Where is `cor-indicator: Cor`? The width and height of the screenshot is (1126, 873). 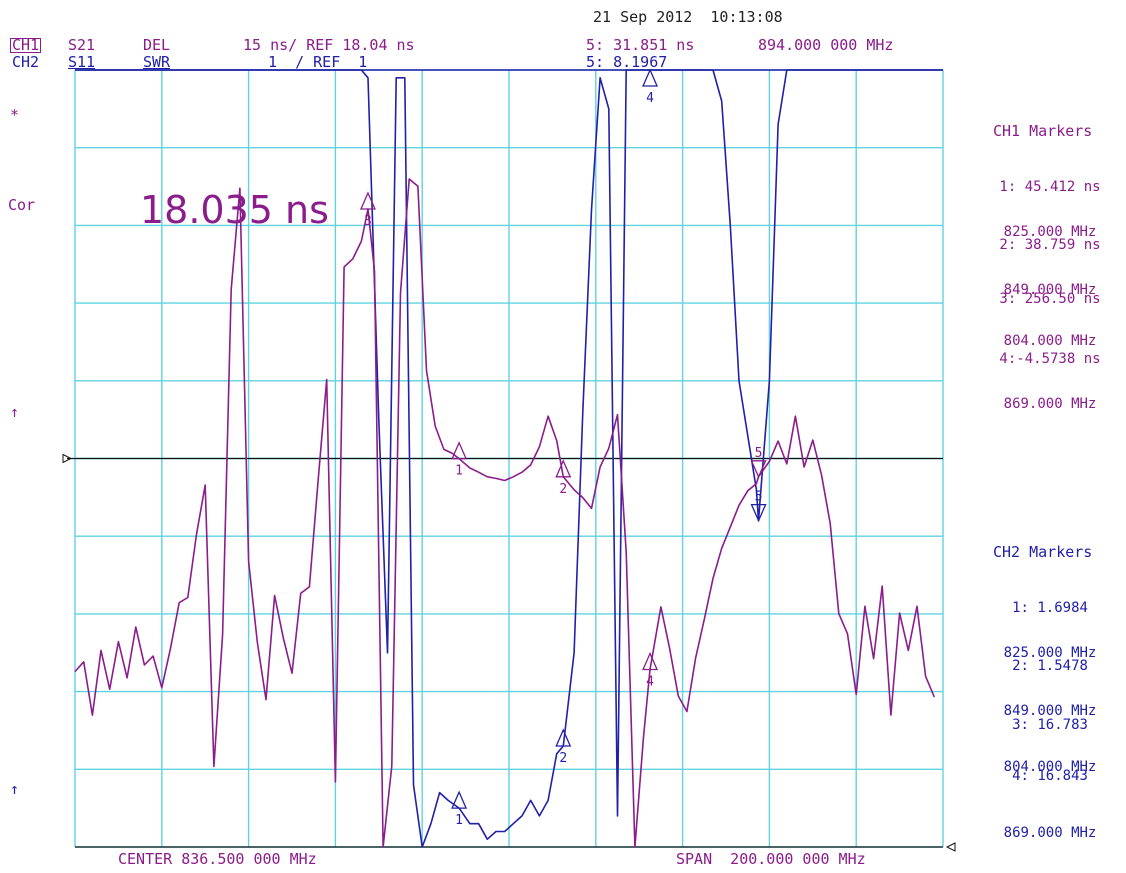
cor-indicator: Cor is located at coordinates (22, 205).